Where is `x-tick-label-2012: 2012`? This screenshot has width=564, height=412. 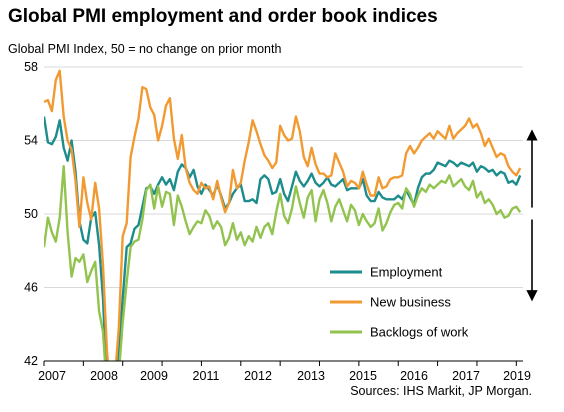 x-tick-label-2012: 2012 is located at coordinates (258, 376).